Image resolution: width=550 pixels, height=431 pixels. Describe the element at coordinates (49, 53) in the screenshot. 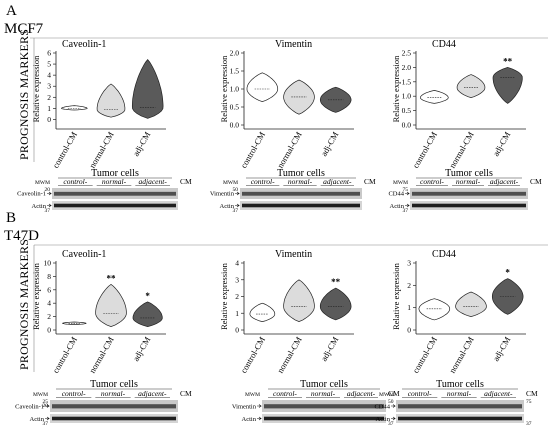

I see `y-tick-label: 6` at that location.